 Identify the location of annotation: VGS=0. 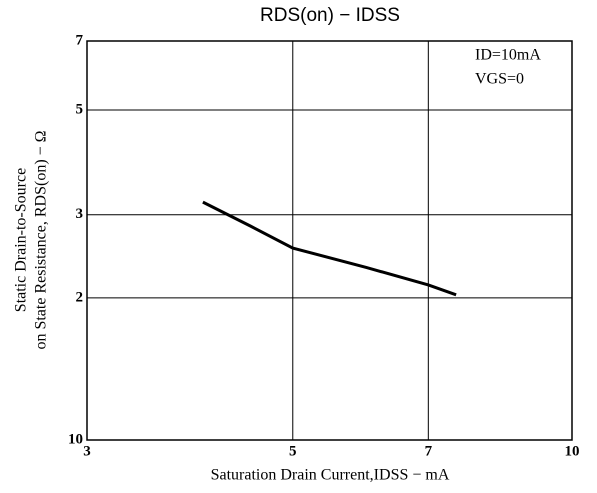
(499, 79).